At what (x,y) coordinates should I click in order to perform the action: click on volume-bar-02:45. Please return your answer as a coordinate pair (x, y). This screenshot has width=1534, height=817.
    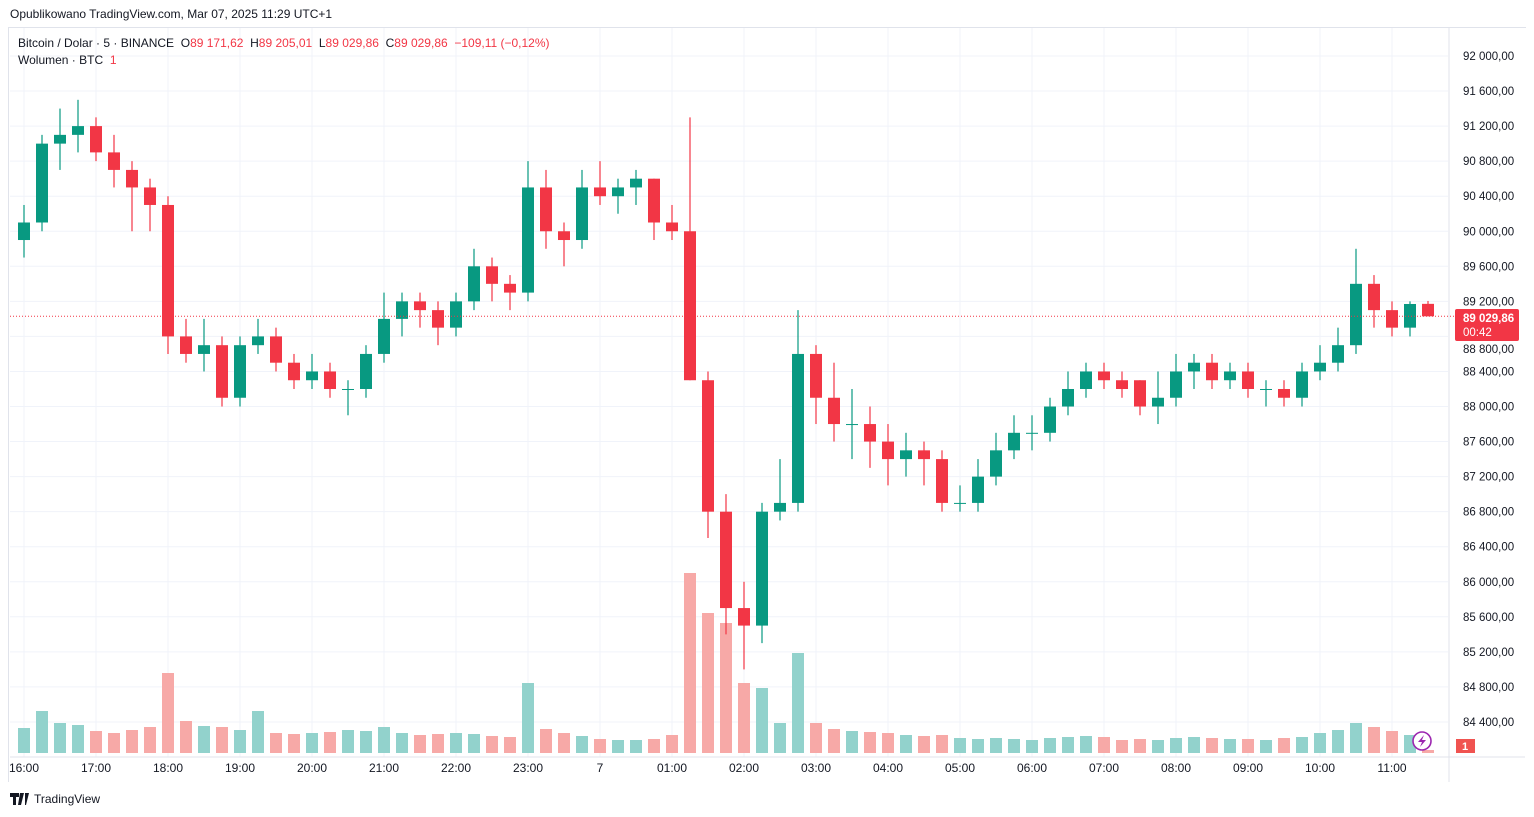
    Looking at the image, I should click on (798, 703).